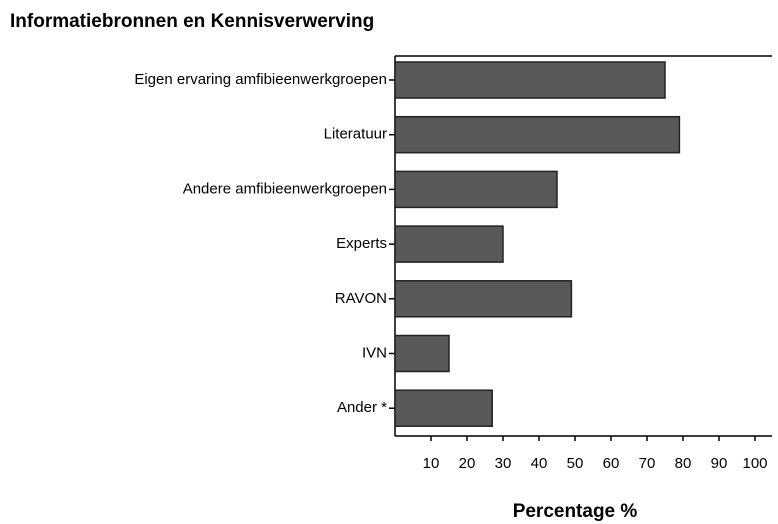  What do you see at coordinates (362, 407) in the screenshot?
I see `y-tick-label: Ander *` at bounding box center [362, 407].